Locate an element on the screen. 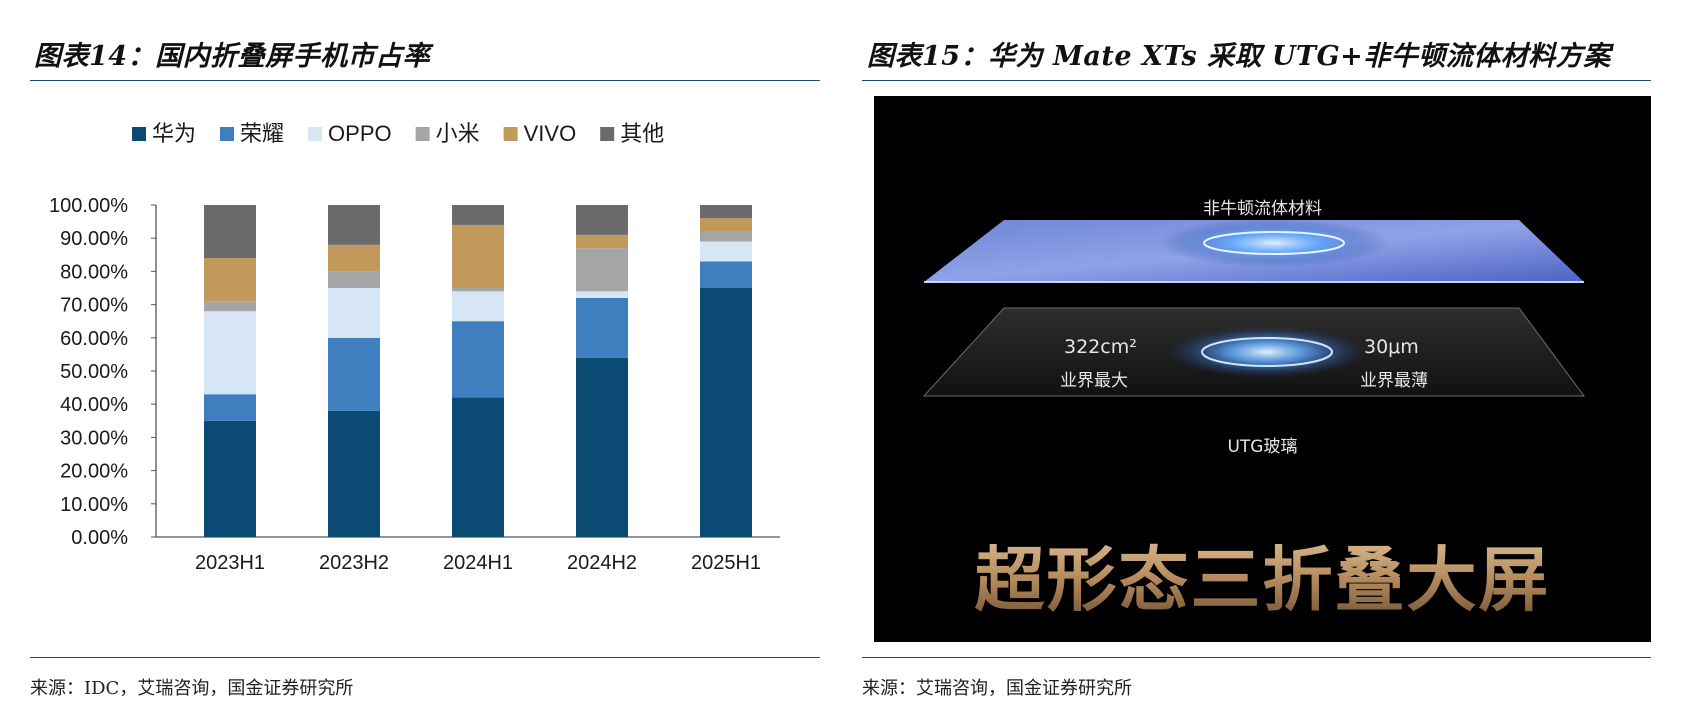 The width and height of the screenshot is (1686, 702). source-divider-left is located at coordinates (425, 657).